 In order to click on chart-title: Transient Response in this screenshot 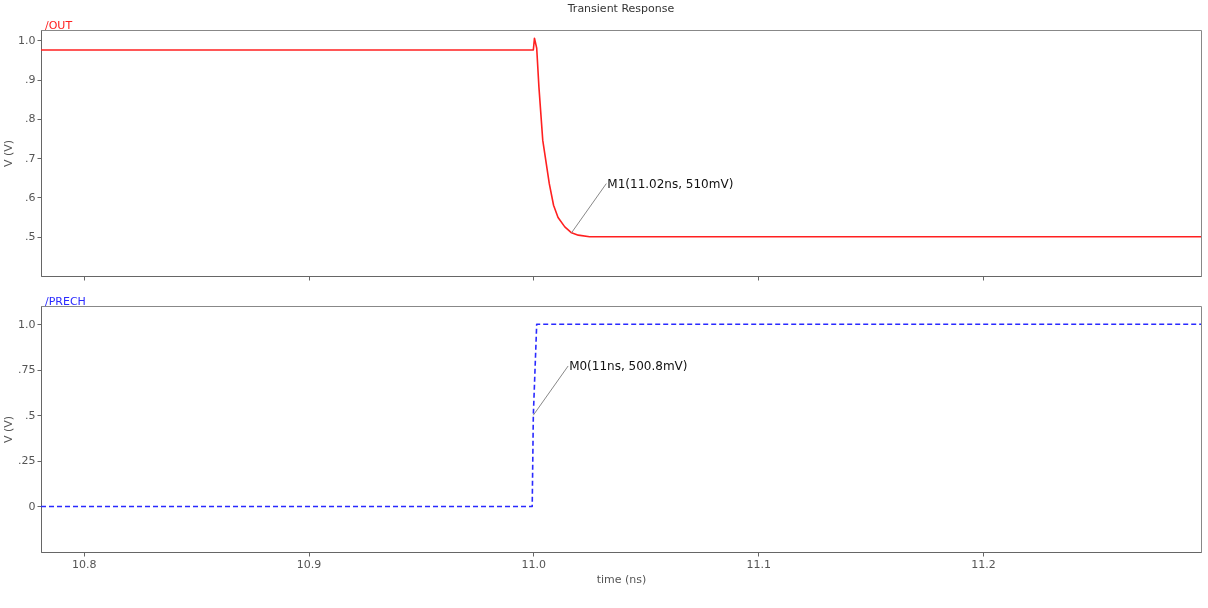, I will do `click(620, 8)`.